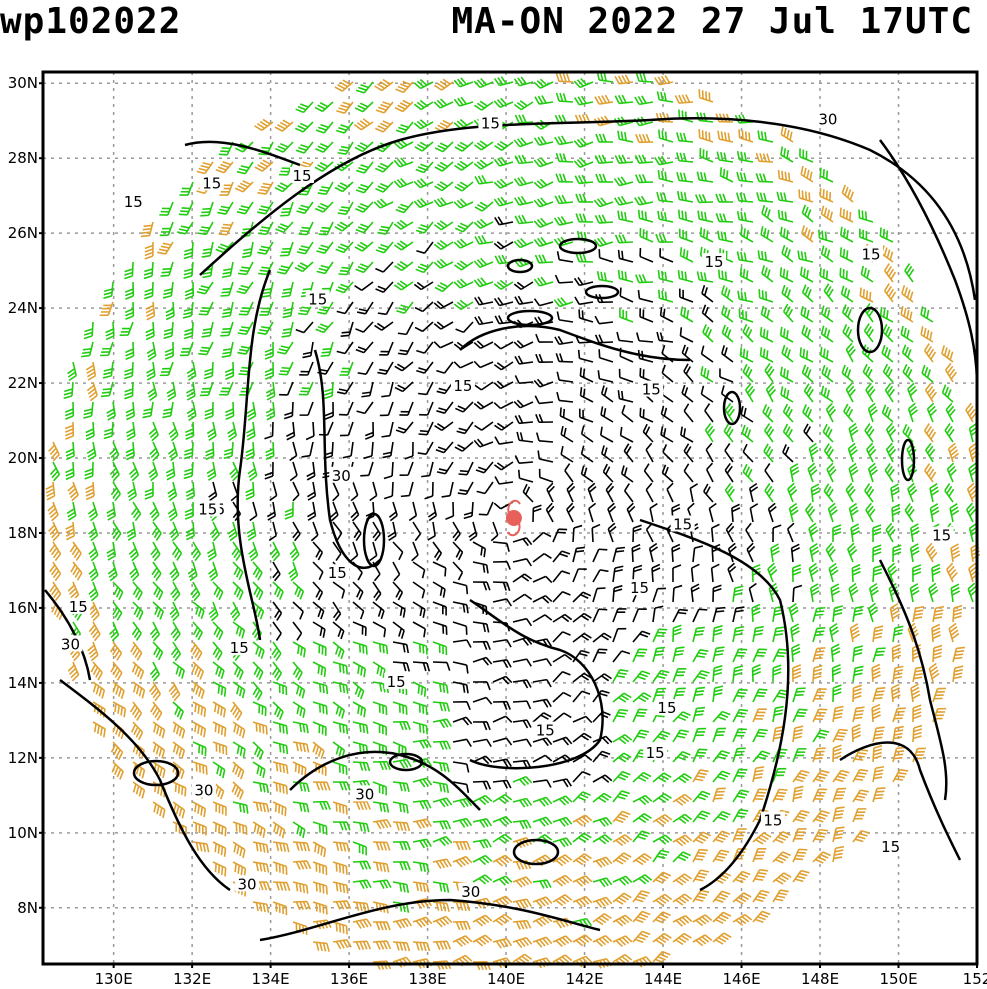 Image resolution: width=987 pixels, height=989 pixels. I want to click on lon-tick-label: 150E, so click(898, 979).